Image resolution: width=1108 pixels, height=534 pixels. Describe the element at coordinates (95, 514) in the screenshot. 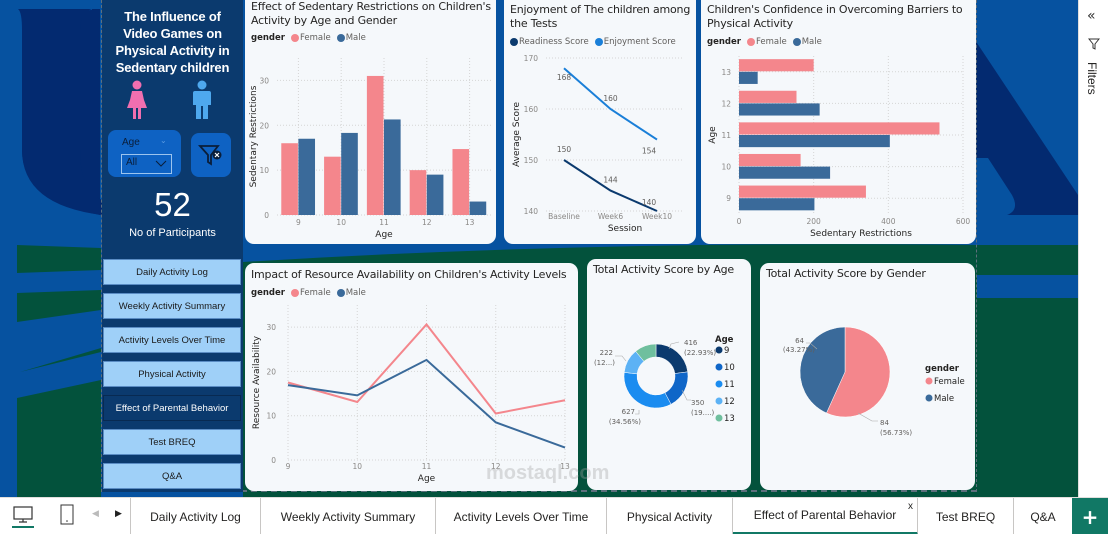

I see `scroll-left-icon: ◀` at that location.